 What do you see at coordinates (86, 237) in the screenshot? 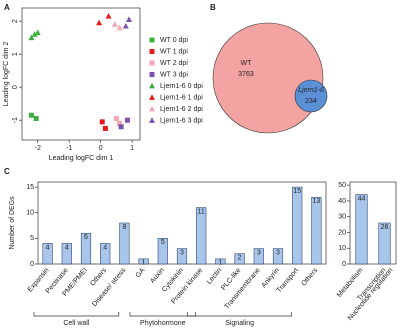
I see `bar-value-label: 6` at bounding box center [86, 237].